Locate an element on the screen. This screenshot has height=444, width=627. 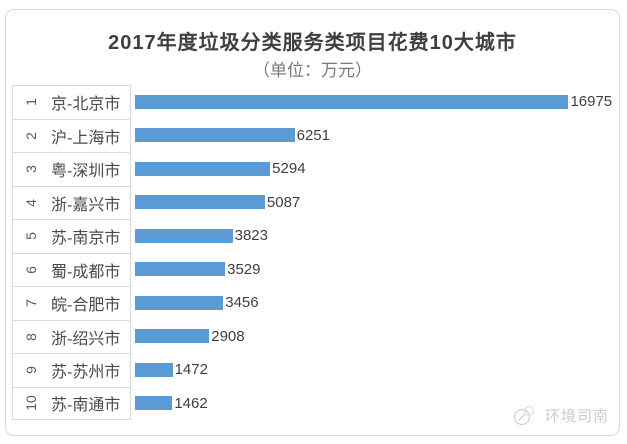
rank-label: 3 is located at coordinates (30, 169).